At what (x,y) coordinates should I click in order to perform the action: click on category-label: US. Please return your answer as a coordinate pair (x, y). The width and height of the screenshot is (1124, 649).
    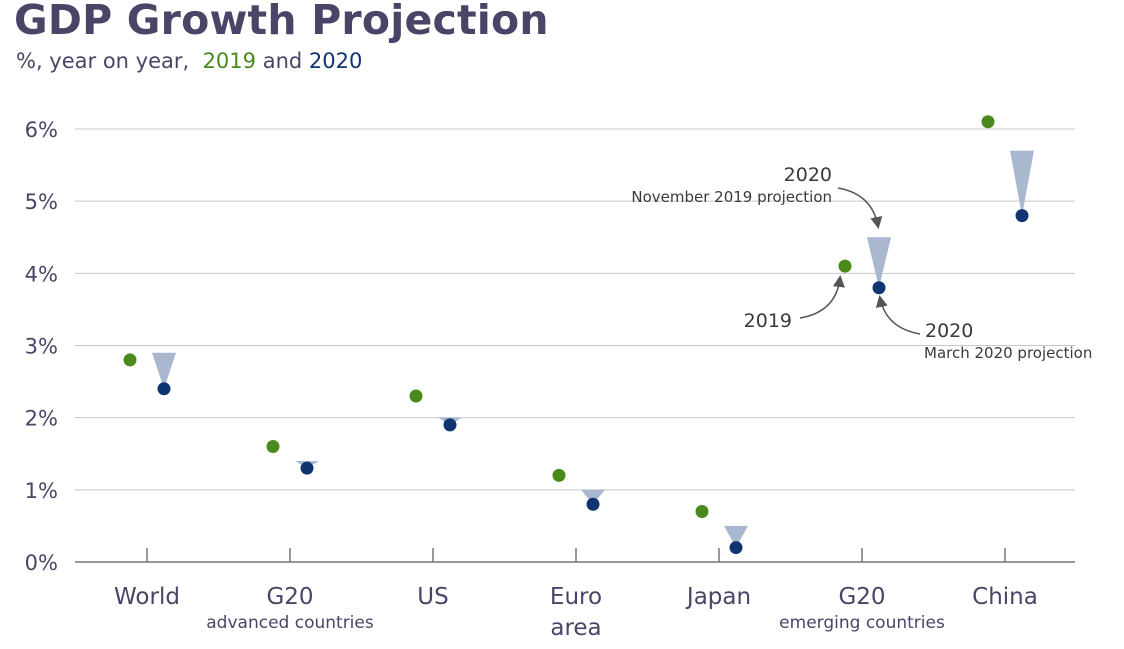
    Looking at the image, I should click on (432, 597).